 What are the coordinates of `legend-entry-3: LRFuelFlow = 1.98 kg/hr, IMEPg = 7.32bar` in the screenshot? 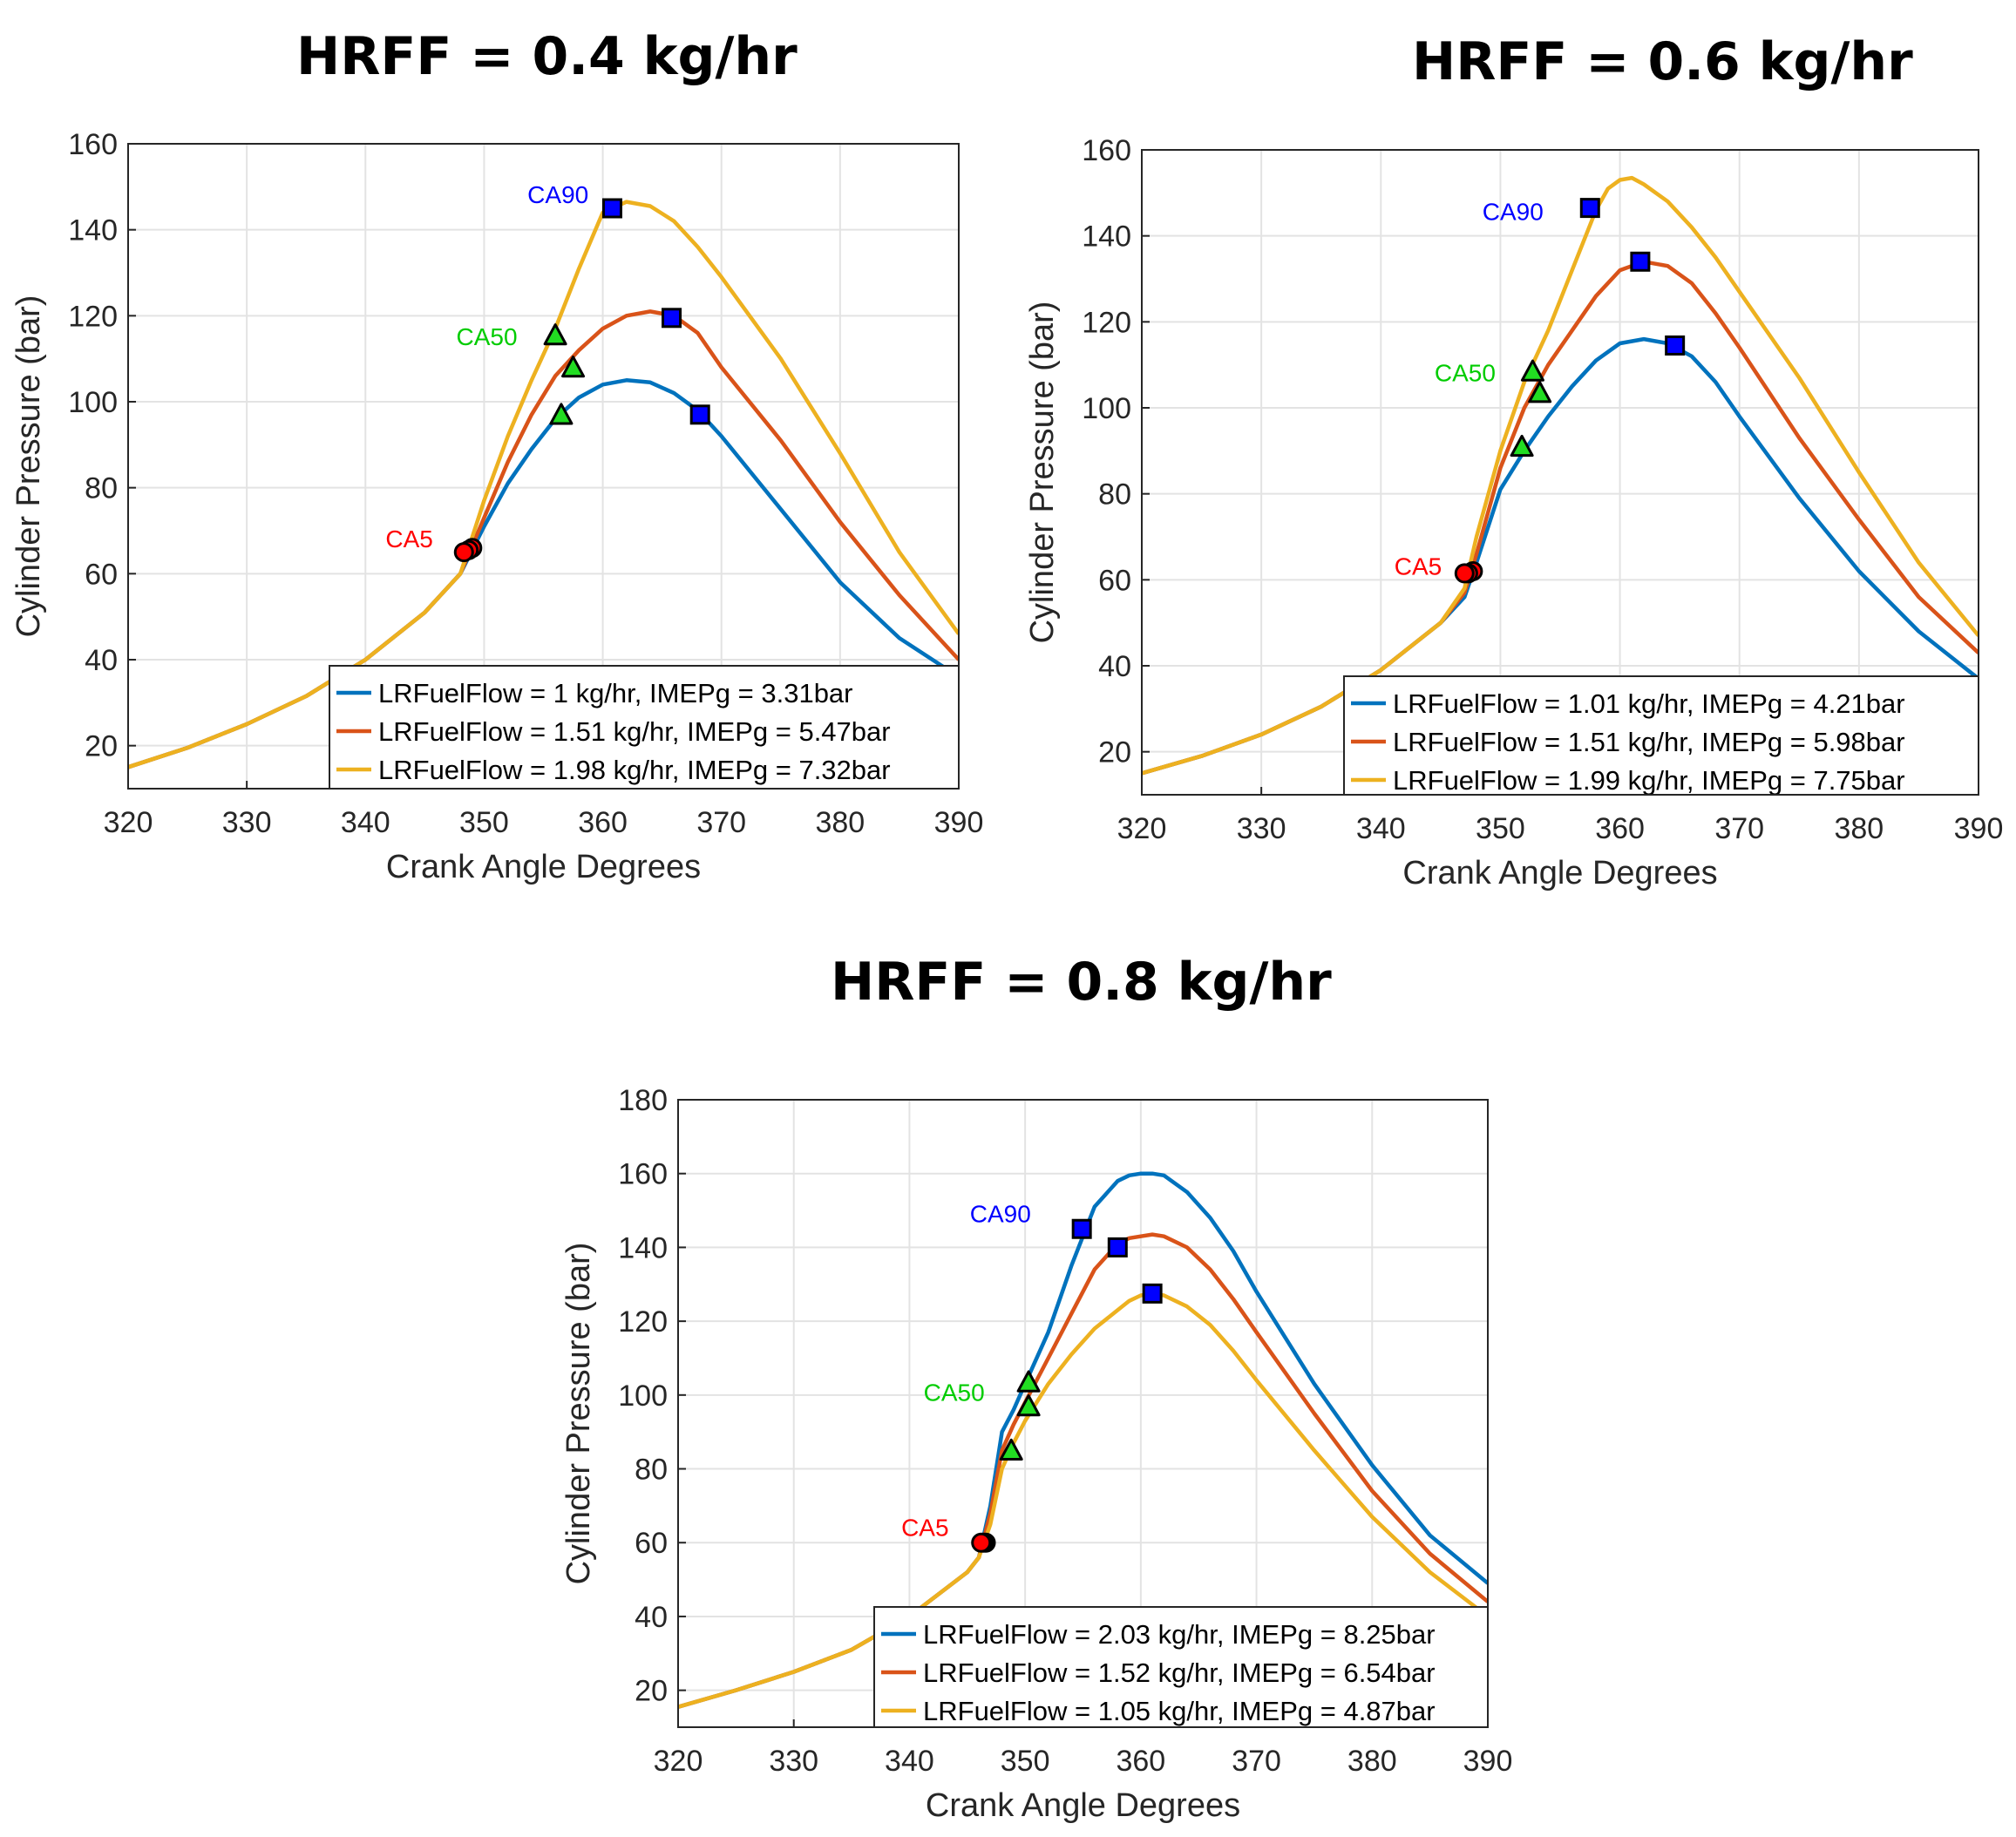 It's located at (634, 770).